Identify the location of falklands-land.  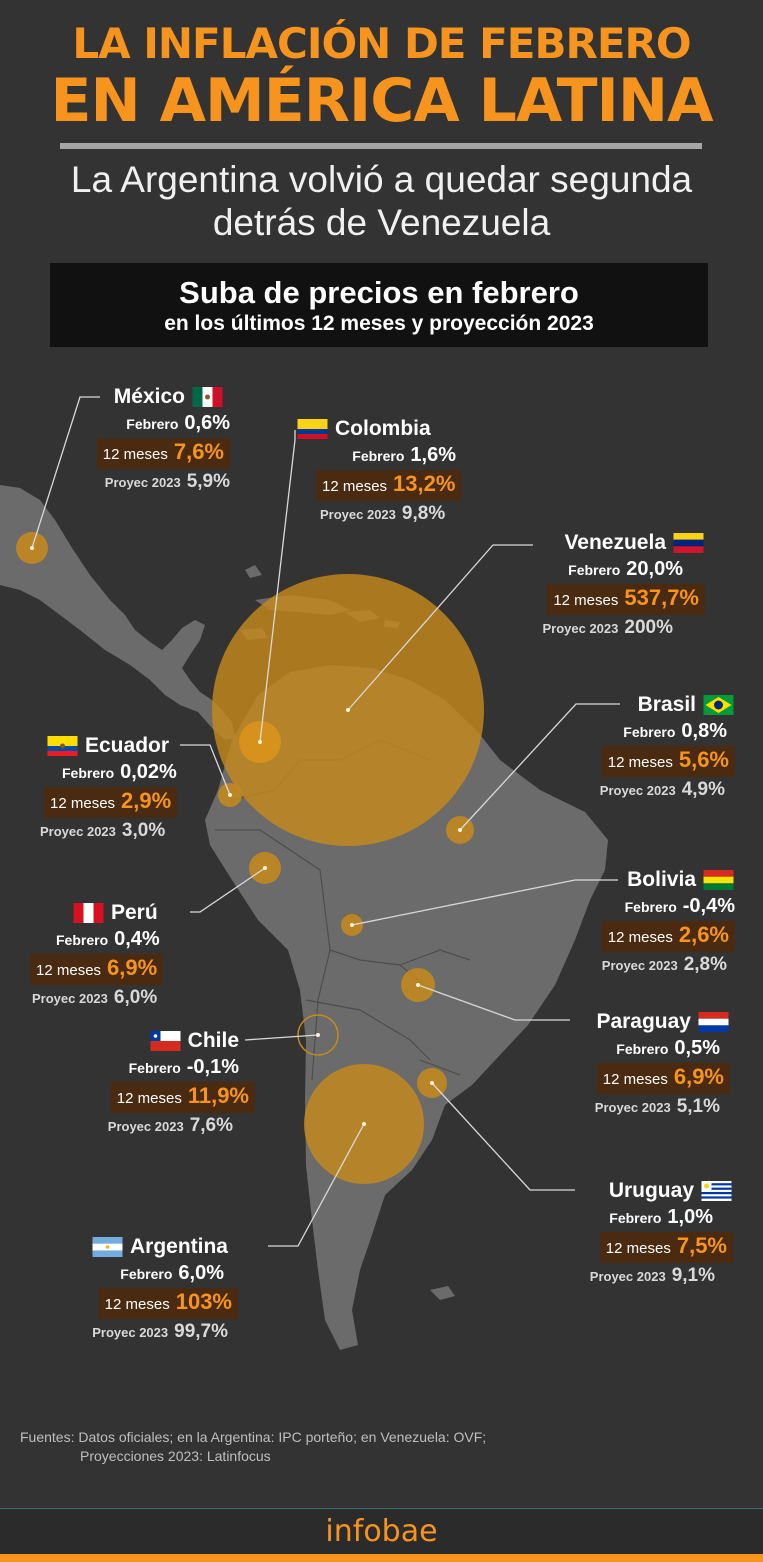
(442, 1293).